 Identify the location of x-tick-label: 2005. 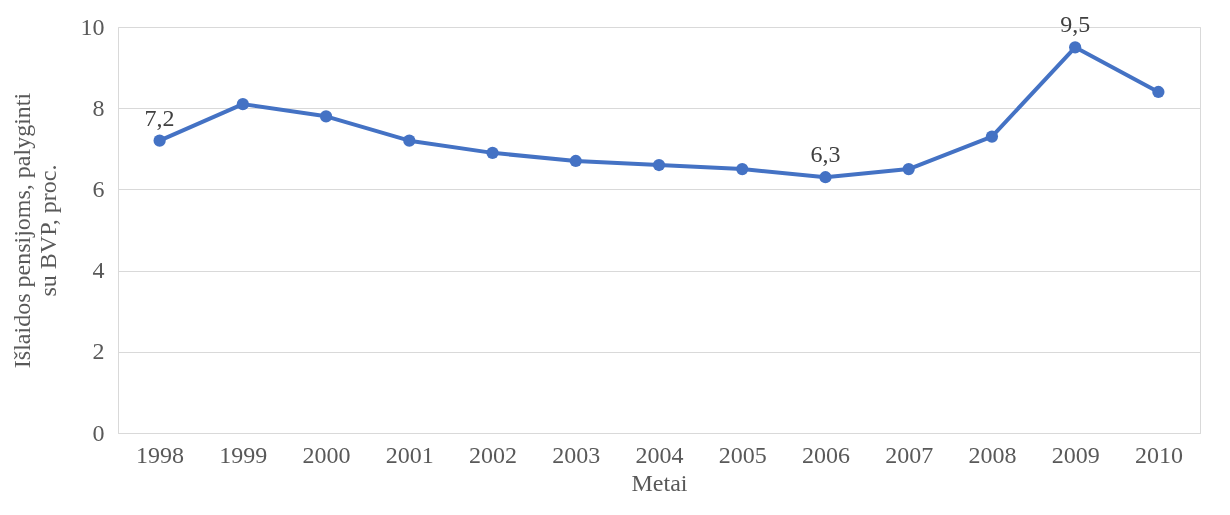
(742, 454).